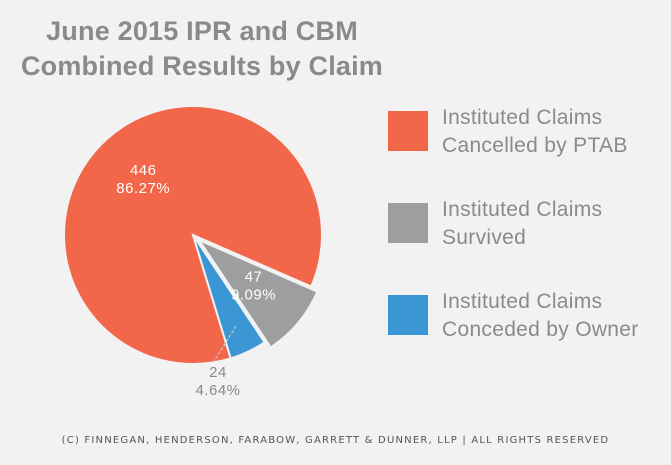 Image resolution: width=671 pixels, height=465 pixels. What do you see at coordinates (217, 390) in the screenshot?
I see `data-label-percent-conceded: 4.64%` at bounding box center [217, 390].